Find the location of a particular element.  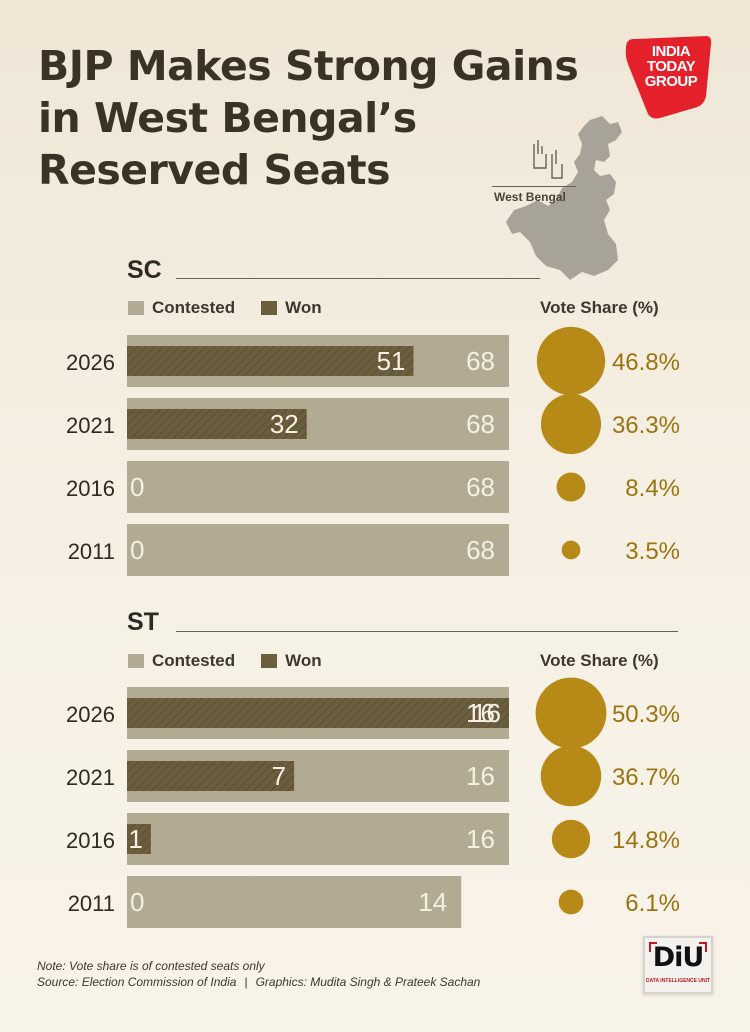

title-line-2: in West Bengal’s is located at coordinates (227, 118).